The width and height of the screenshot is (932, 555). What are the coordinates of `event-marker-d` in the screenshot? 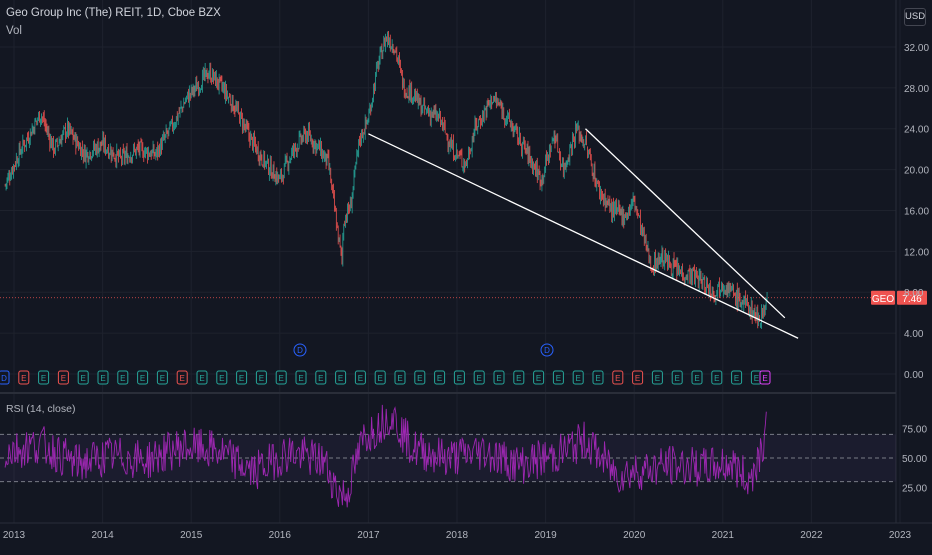 It's located at (5, 377).